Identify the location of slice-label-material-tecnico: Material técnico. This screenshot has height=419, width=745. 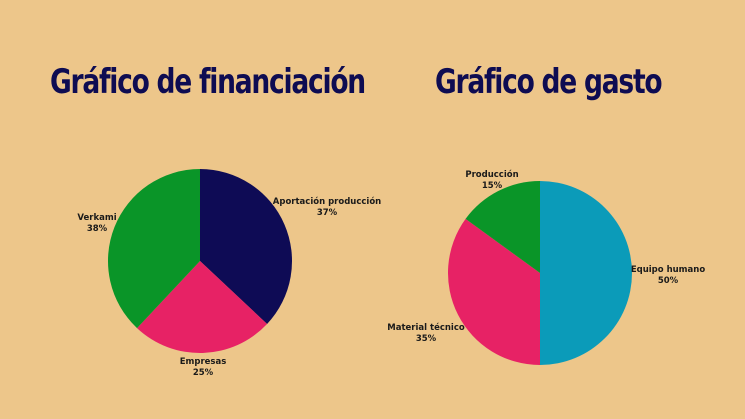
(426, 327).